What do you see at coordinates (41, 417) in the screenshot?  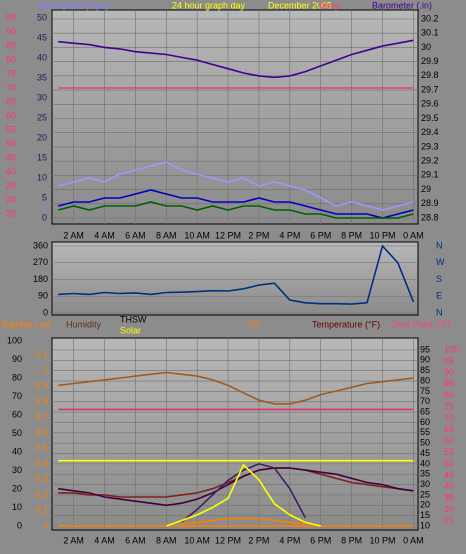 I see `y-tick-label: 0.7` at bounding box center [41, 417].